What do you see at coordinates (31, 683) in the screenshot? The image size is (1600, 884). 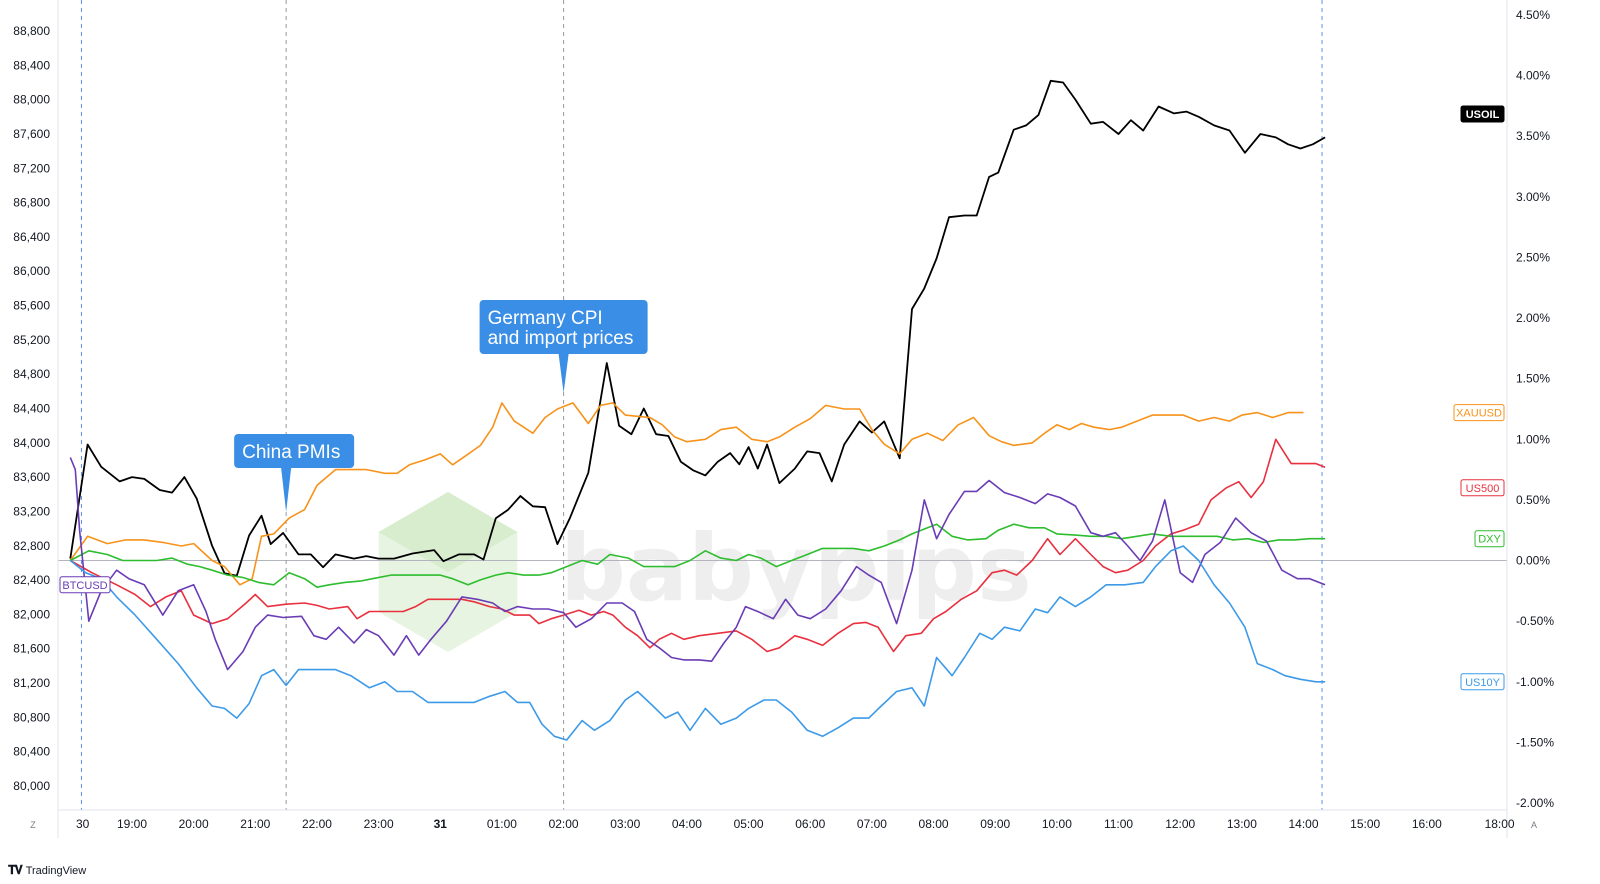 I see `left-tick-label: 81,200` at bounding box center [31, 683].